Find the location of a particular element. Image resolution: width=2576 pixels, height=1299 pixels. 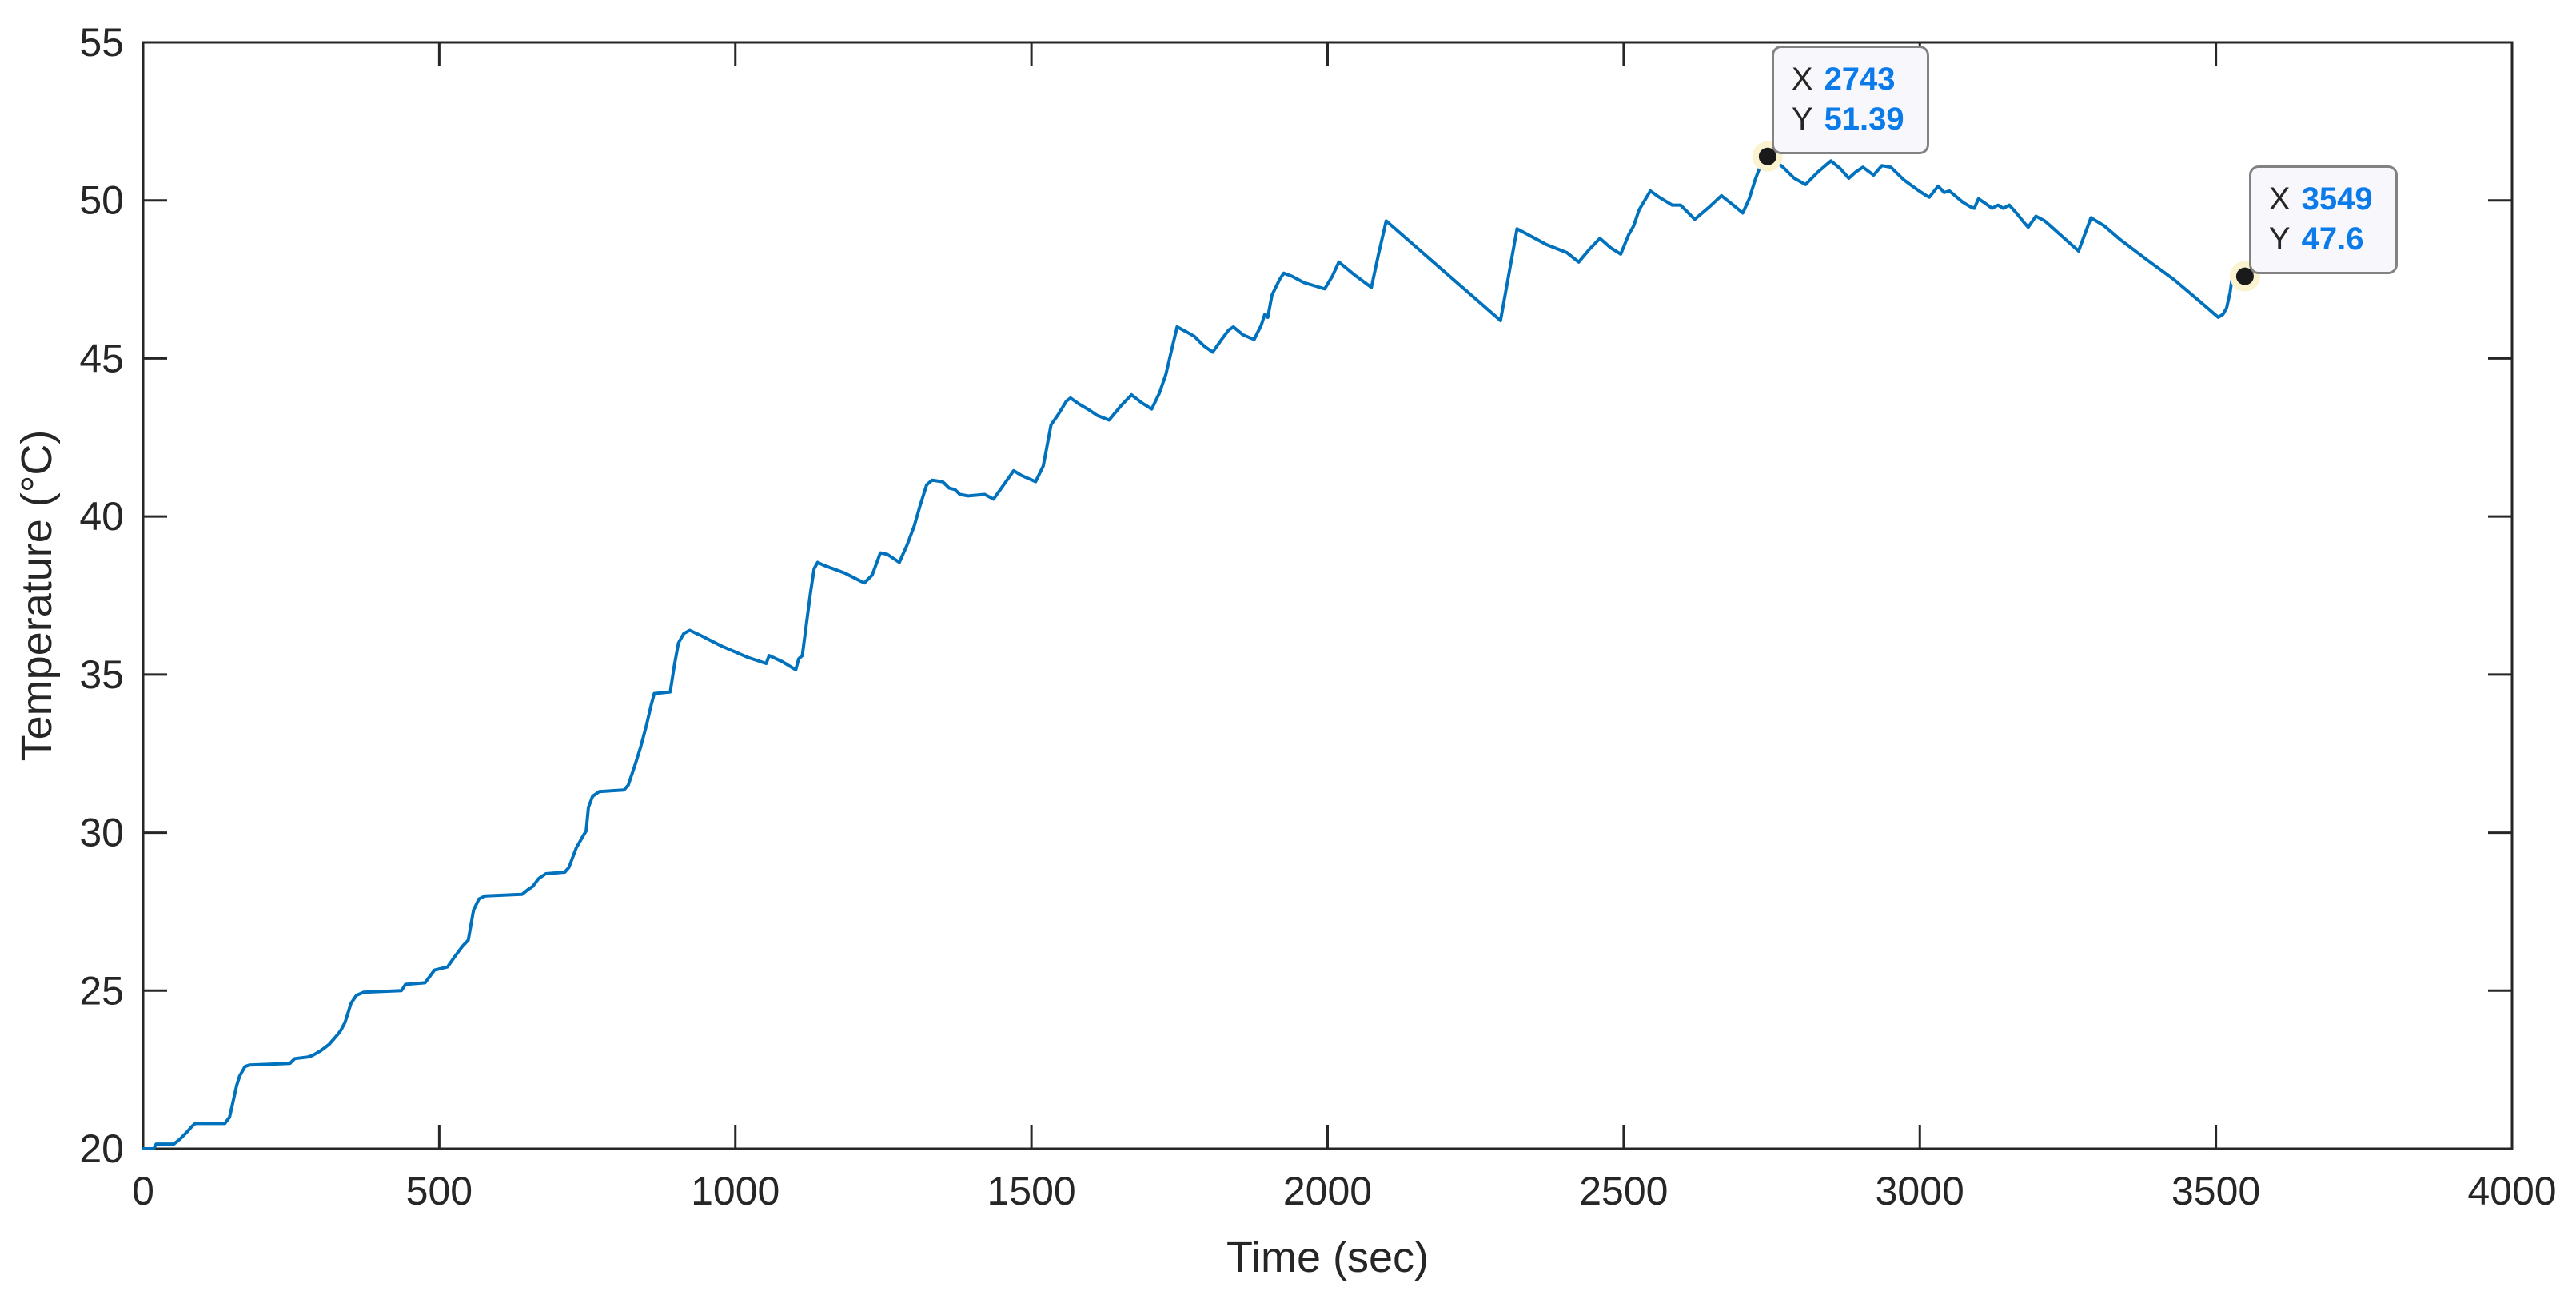

x-tick-label: 3500 is located at coordinates (2215, 1191).